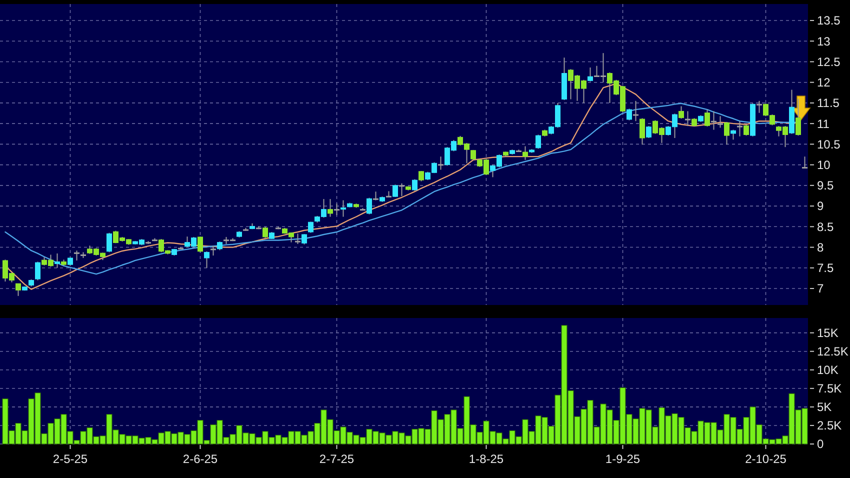 Image resolution: width=850 pixels, height=478 pixels. I want to click on y-tick-label: 12, so click(824, 83).